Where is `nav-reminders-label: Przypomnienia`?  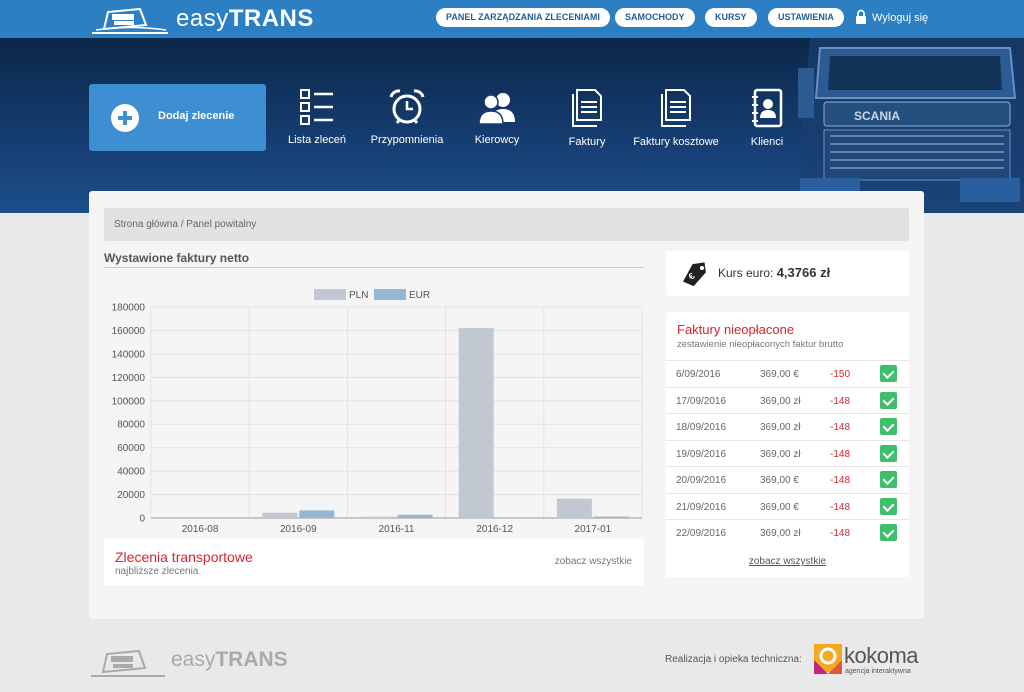 nav-reminders-label: Przypomnienia is located at coordinates (407, 140).